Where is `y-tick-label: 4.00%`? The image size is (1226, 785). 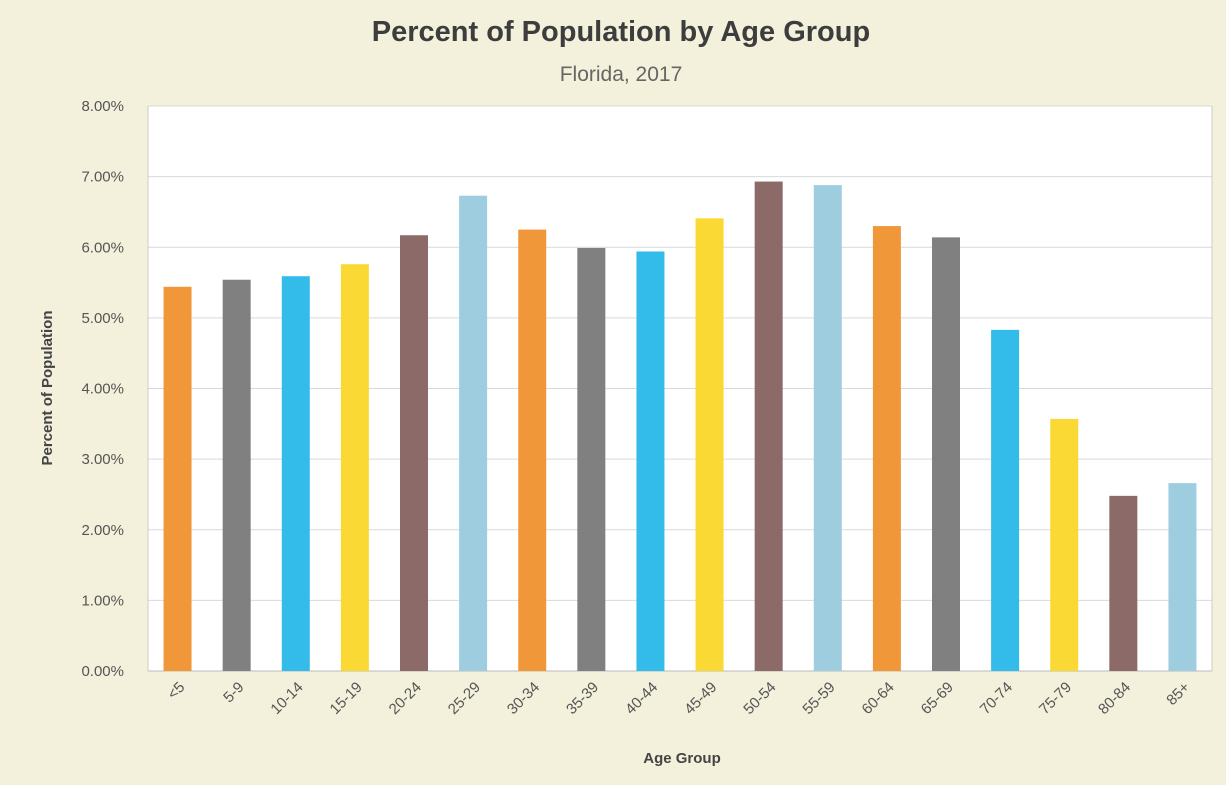
y-tick-label: 4.00% is located at coordinates (102, 389).